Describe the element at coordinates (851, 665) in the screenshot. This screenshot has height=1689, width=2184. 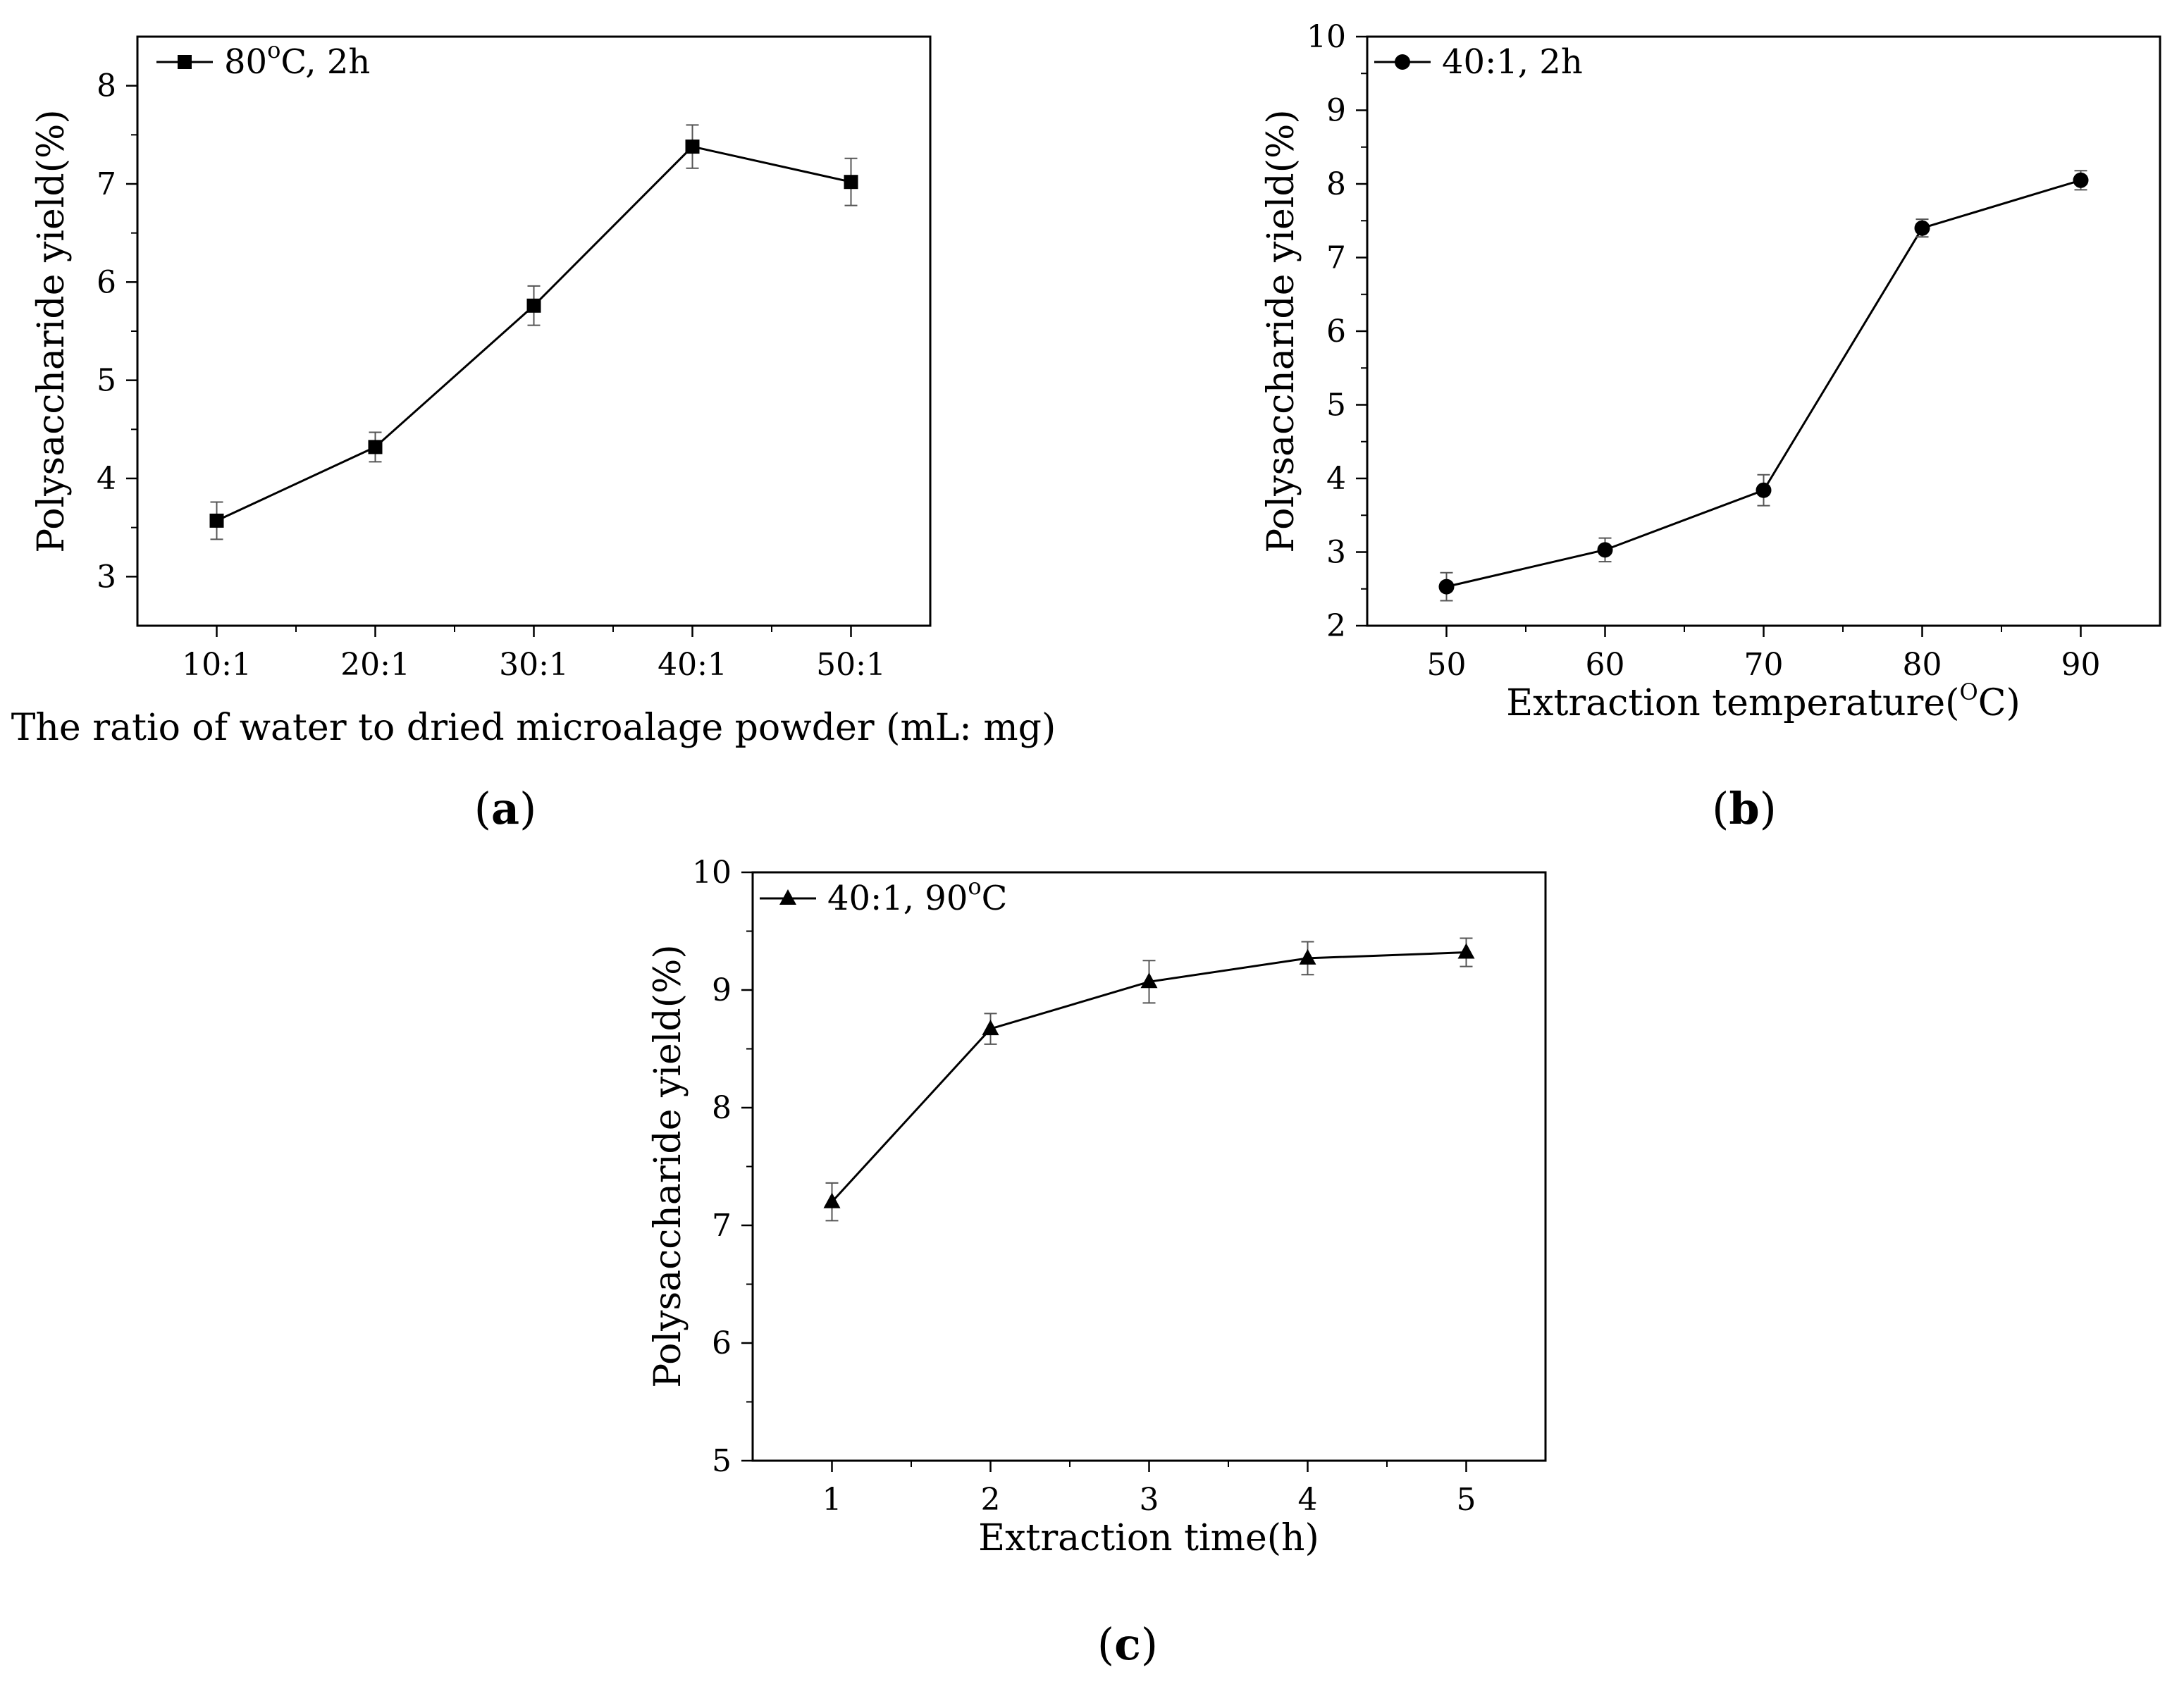
I see `x-tick-label: 50:1` at that location.